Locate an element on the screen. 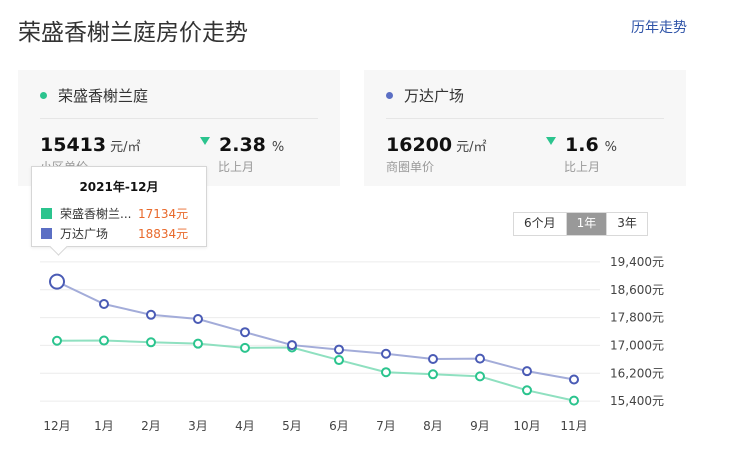 This screenshot has width=737, height=461. community-change-label: 比上月 is located at coordinates (236, 167).